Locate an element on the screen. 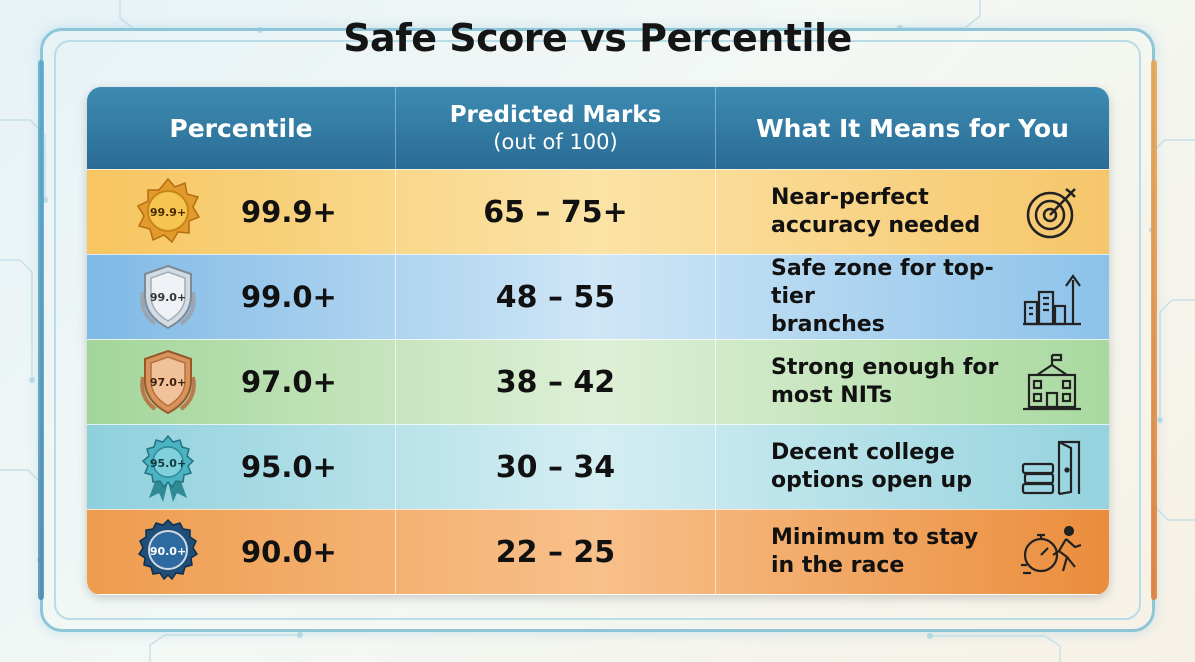 This screenshot has height=662, width=1195. header-predicted-marks: Predicted Marks (out of 100) is located at coordinates (556, 128).